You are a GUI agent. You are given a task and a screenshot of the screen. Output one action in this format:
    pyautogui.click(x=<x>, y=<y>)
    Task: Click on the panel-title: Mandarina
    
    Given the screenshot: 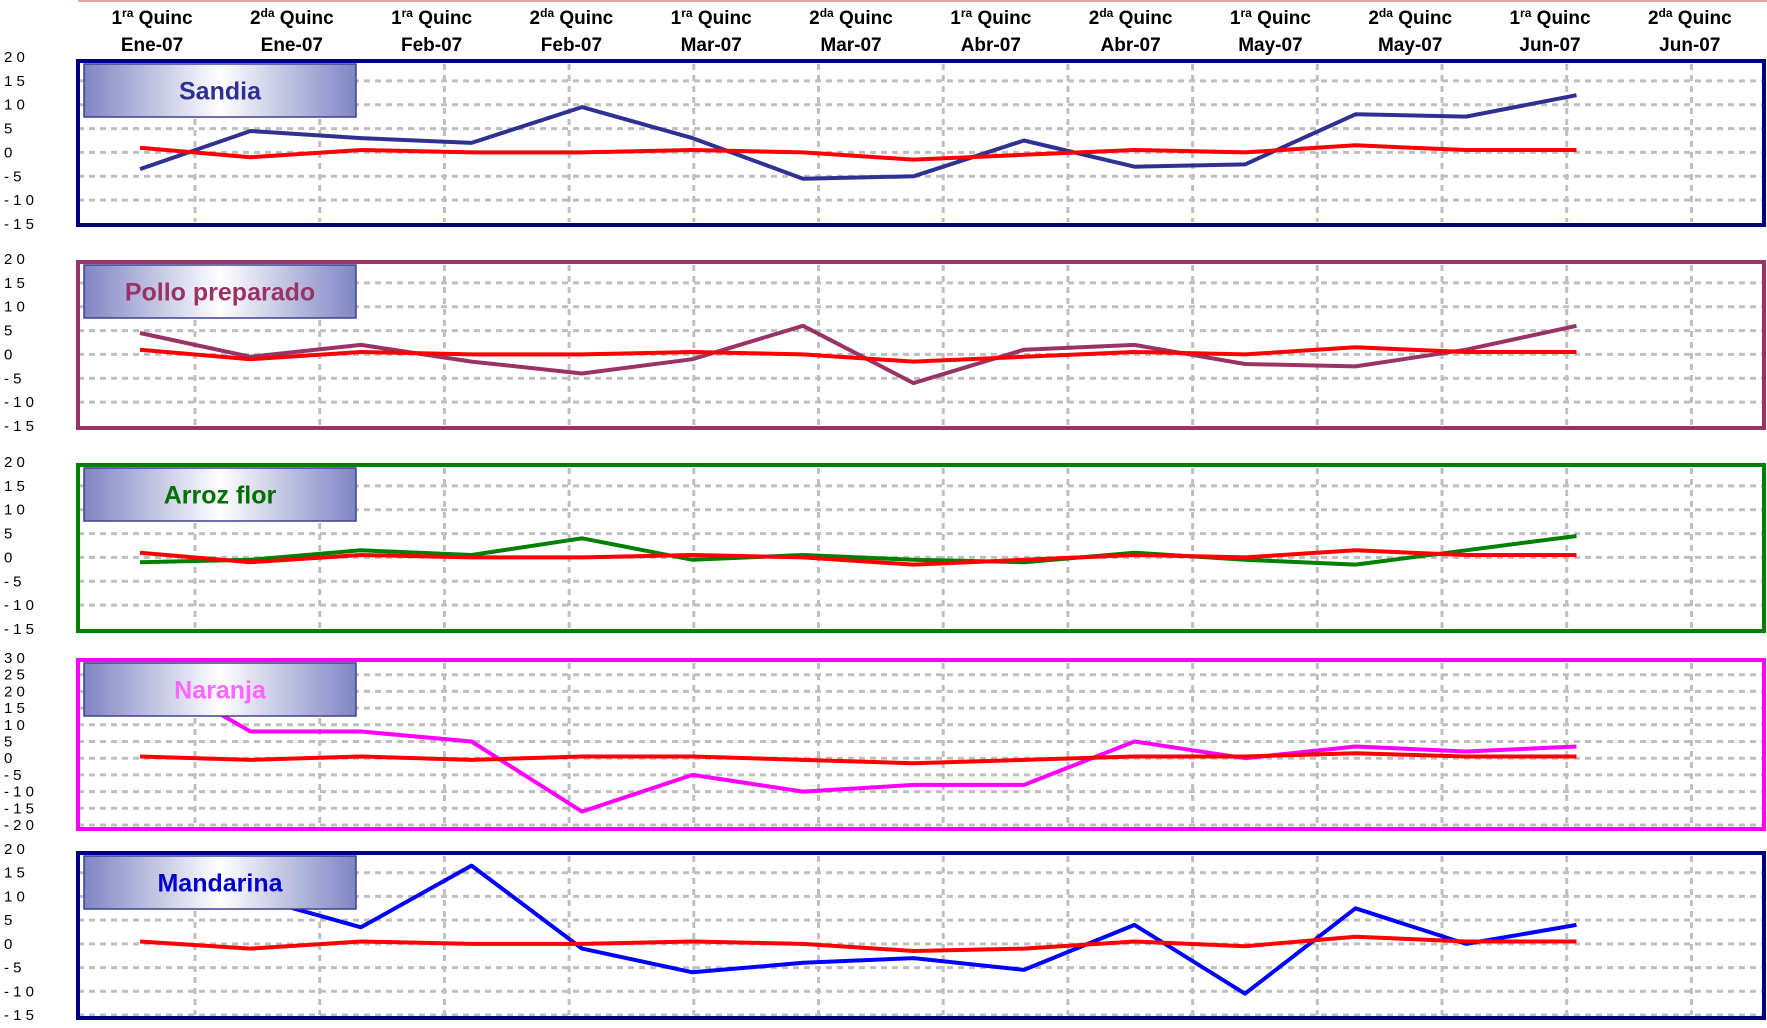 What is the action you would take?
    pyautogui.click(x=220, y=884)
    